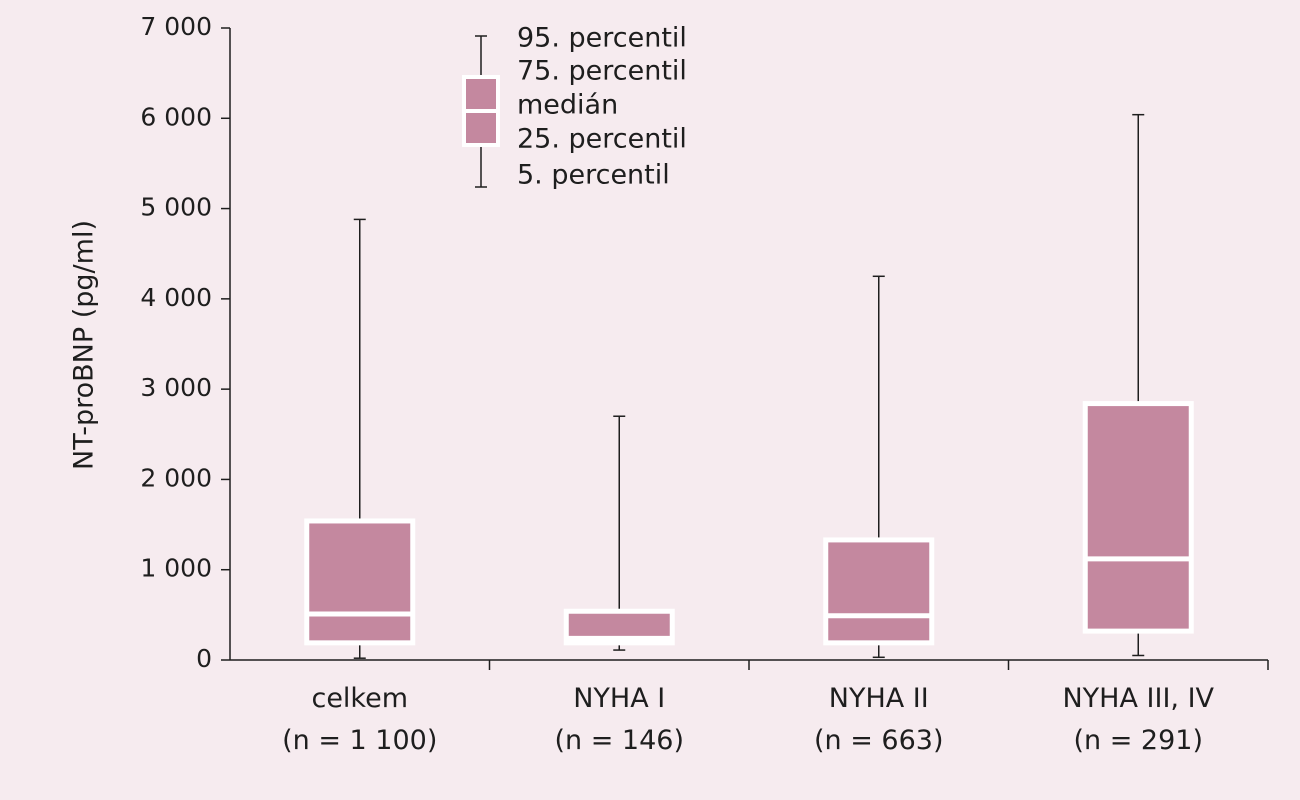  What do you see at coordinates (176, 568) in the screenshot?
I see `y-tick-label: 1 000` at bounding box center [176, 568].